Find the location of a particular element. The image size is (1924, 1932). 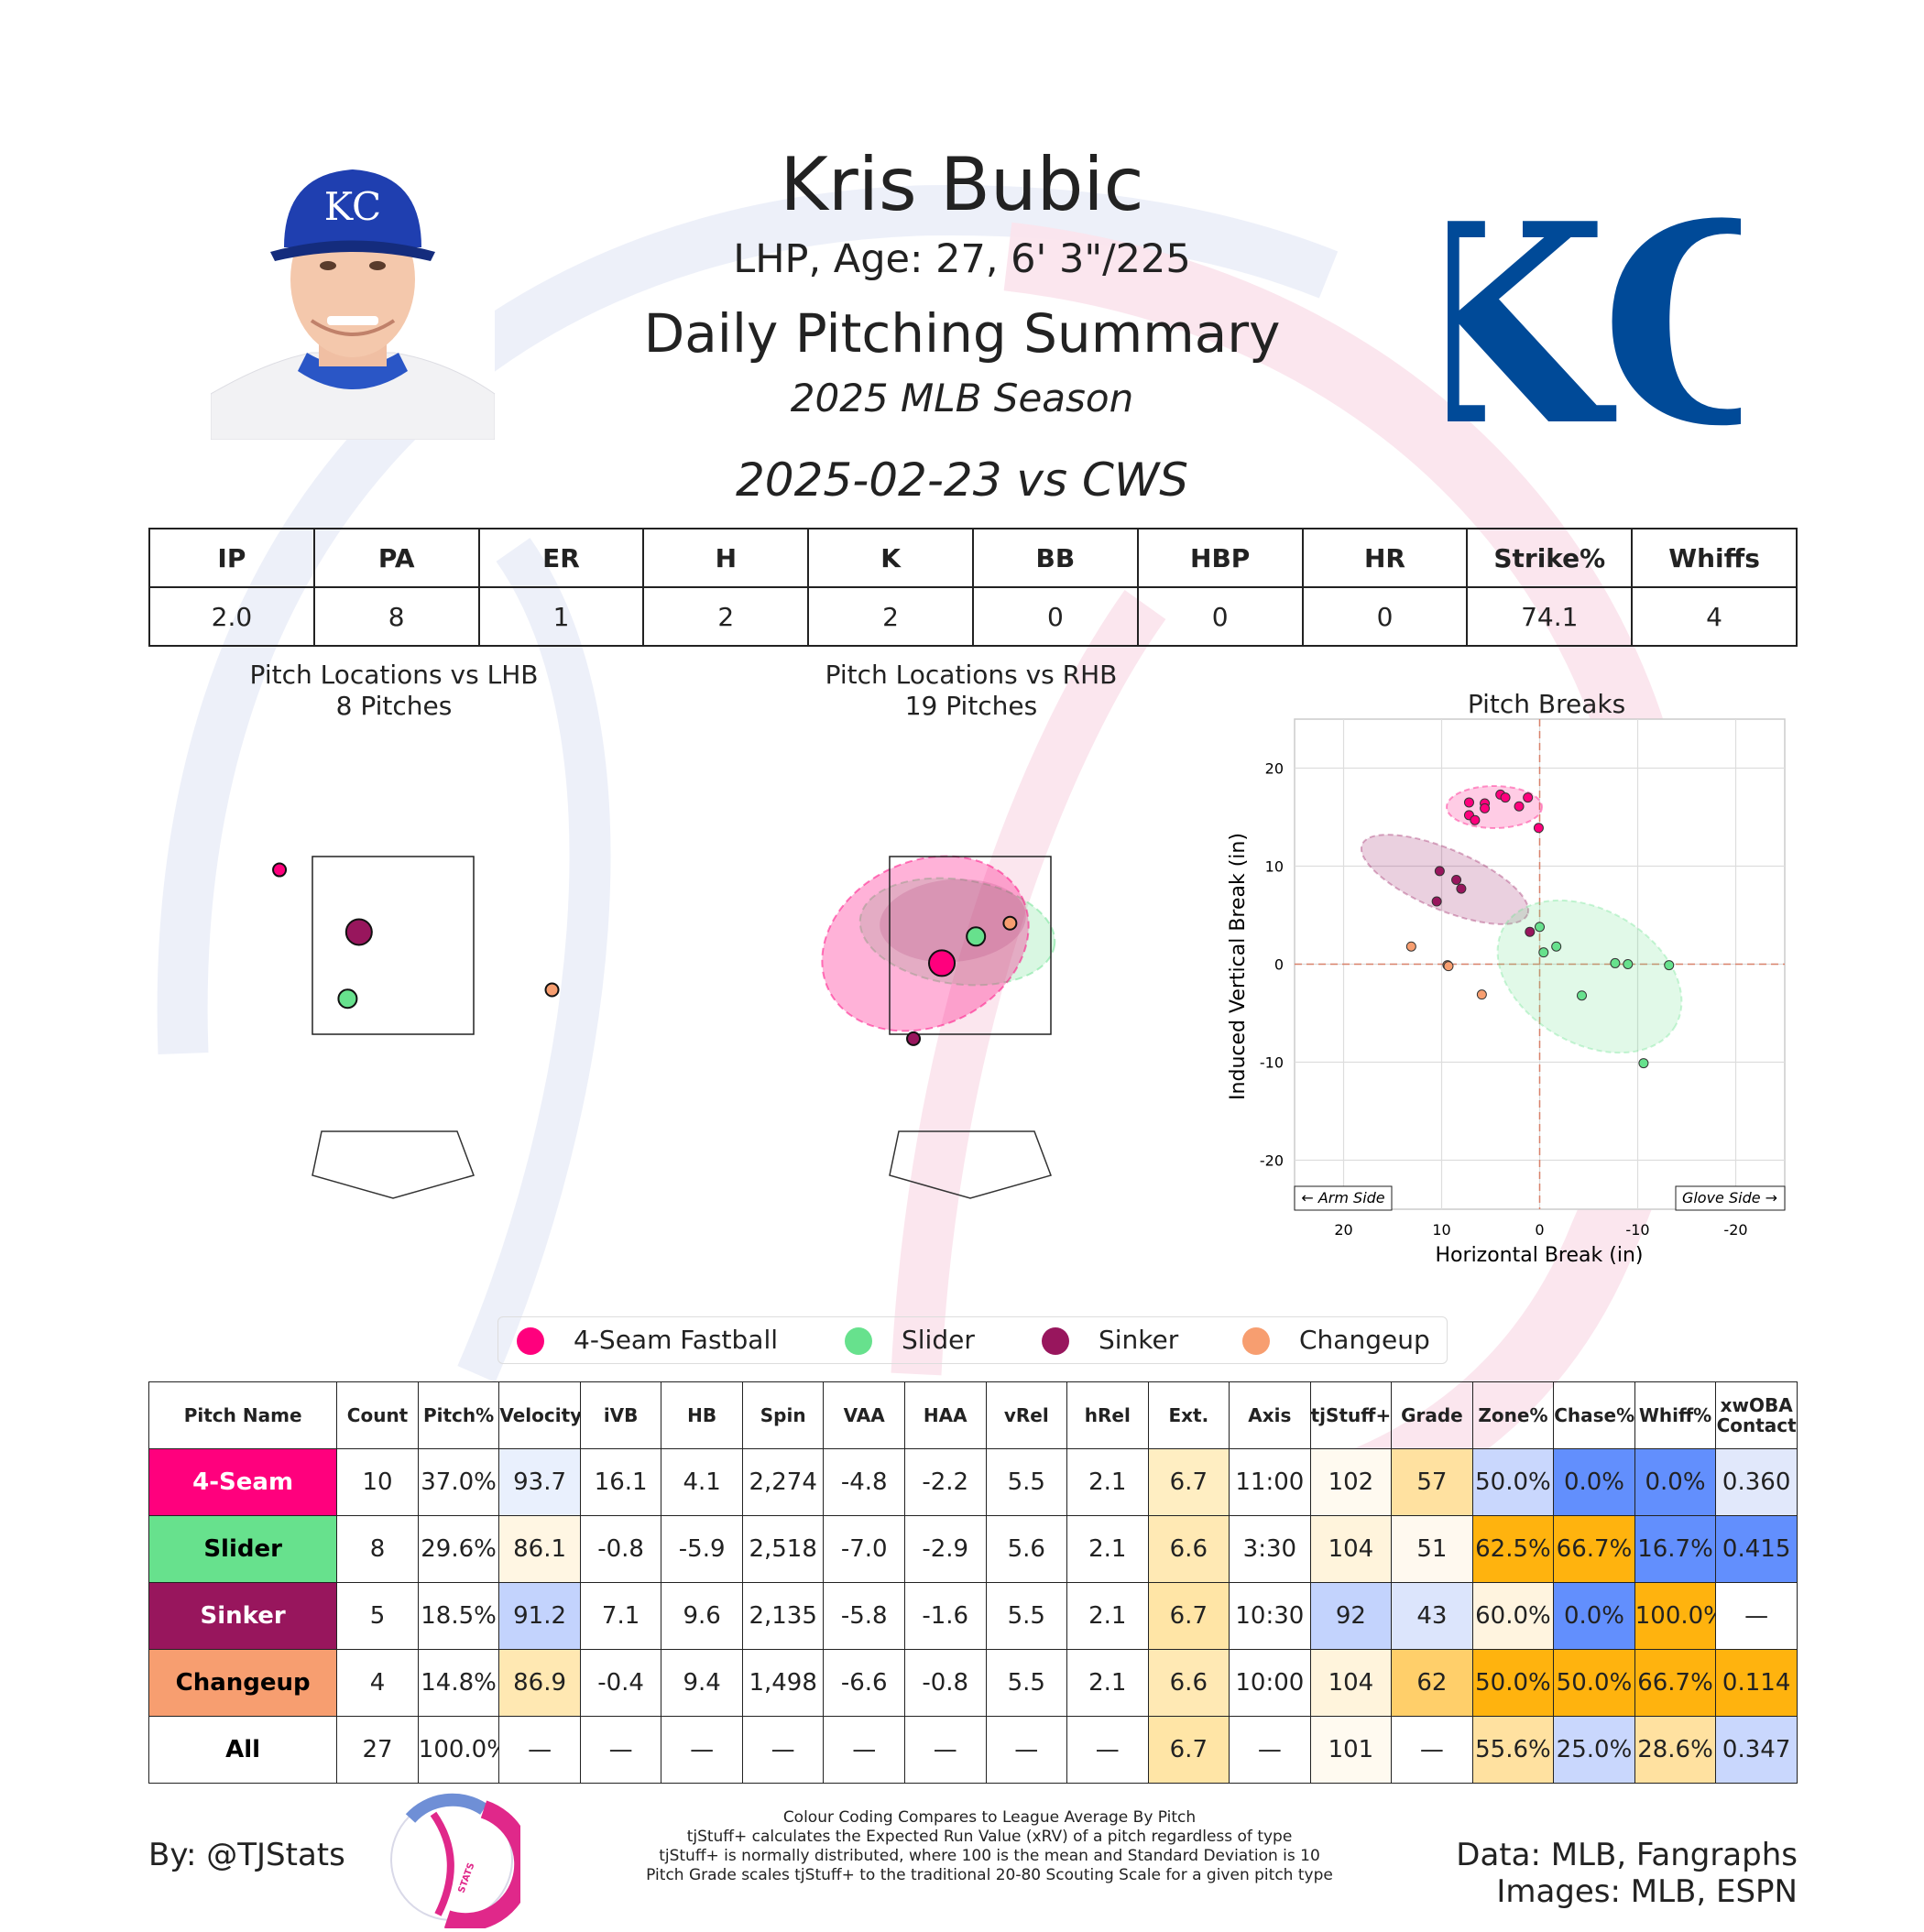

game-label: 2025-02-23 vs CWS is located at coordinates (962, 480).